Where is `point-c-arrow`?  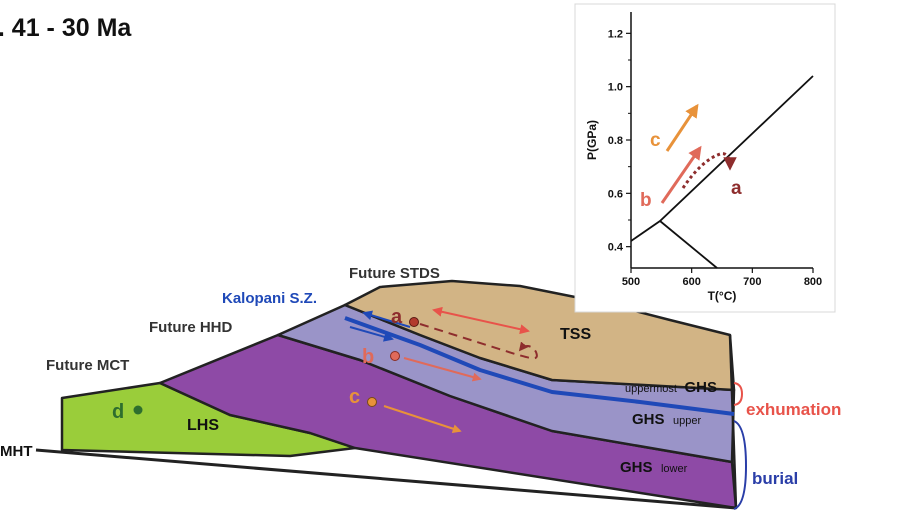 point-c-arrow is located at coordinates (422, 419).